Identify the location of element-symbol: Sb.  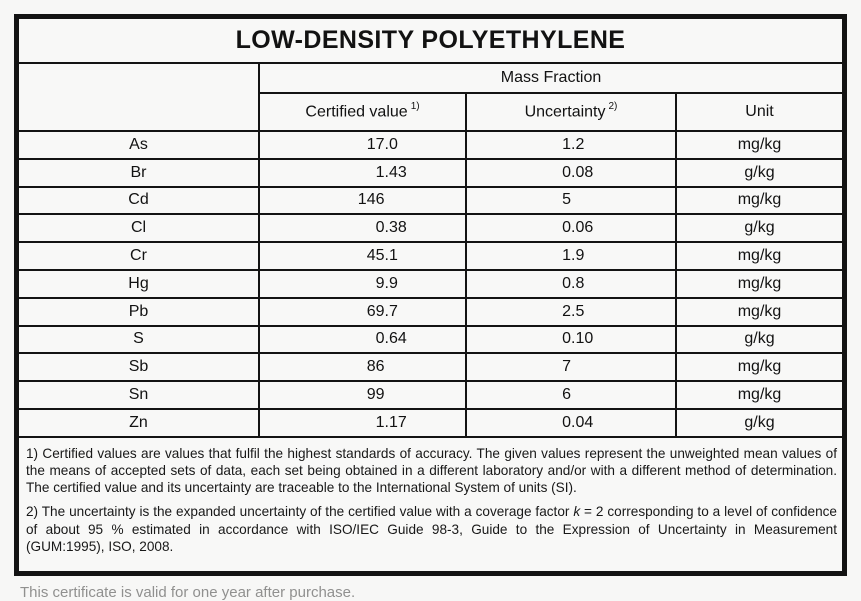
(139, 367).